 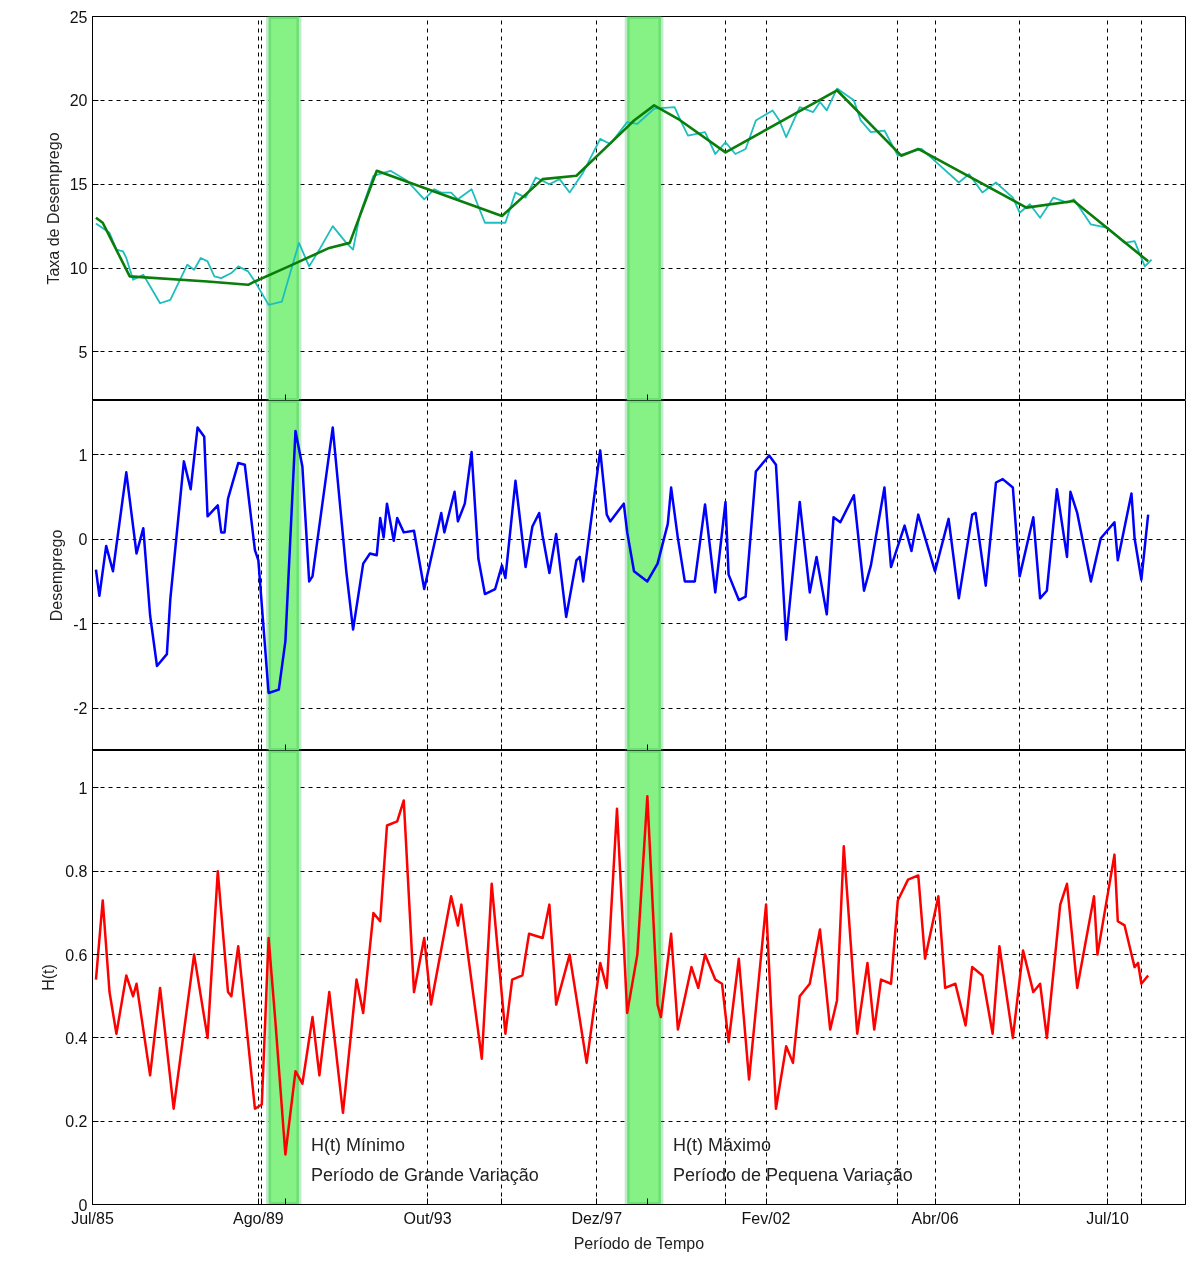 I want to click on y-tick-label: 10, so click(x=78, y=269).